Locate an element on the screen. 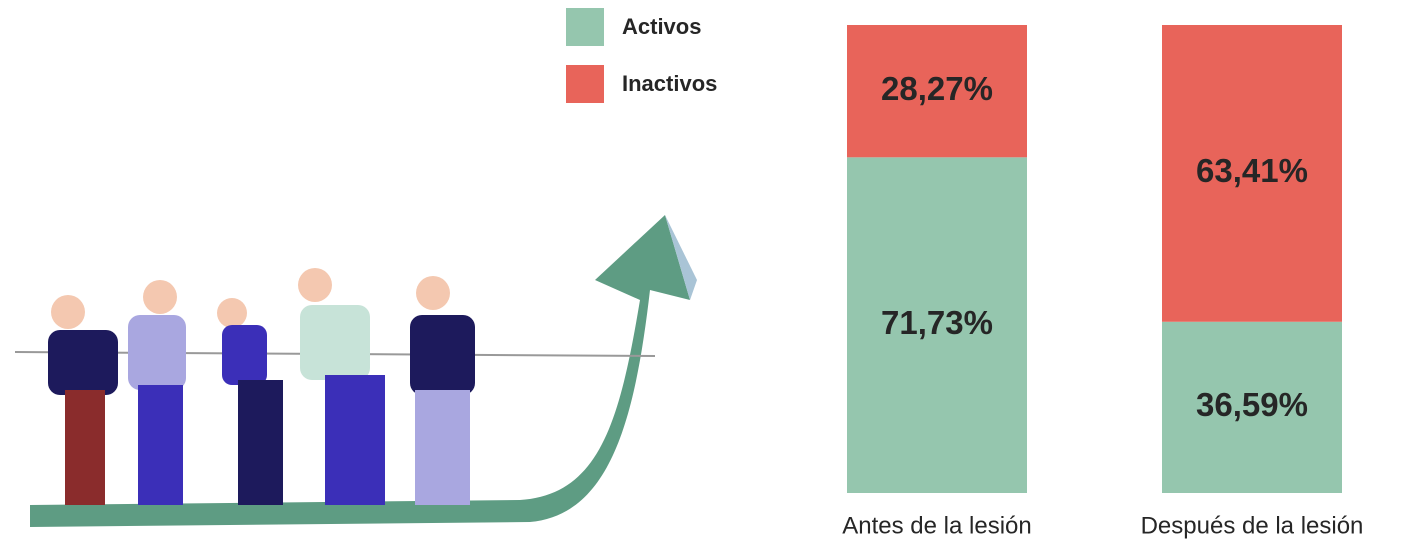 This screenshot has width=1404, height=543. legend-label: Activos is located at coordinates (661, 26).